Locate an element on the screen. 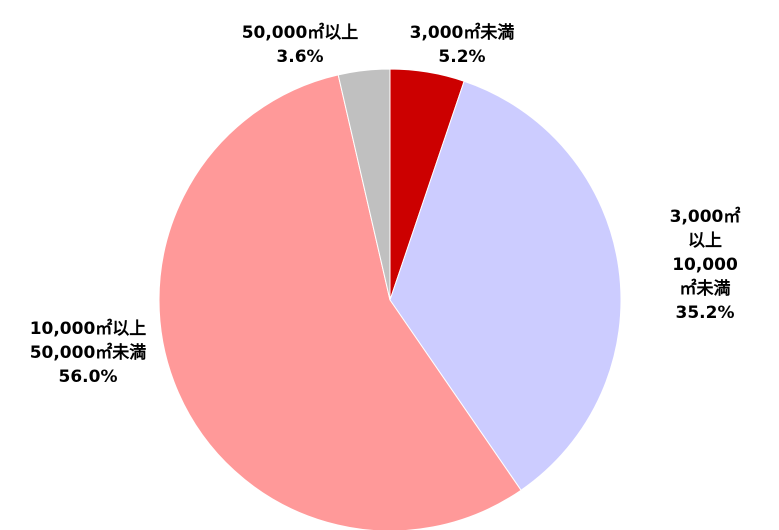 Image resolution: width=779 pixels, height=530 pixels. slice-label: 10,000㎡以上 50,000㎡未満 56.0% is located at coordinates (88, 353).